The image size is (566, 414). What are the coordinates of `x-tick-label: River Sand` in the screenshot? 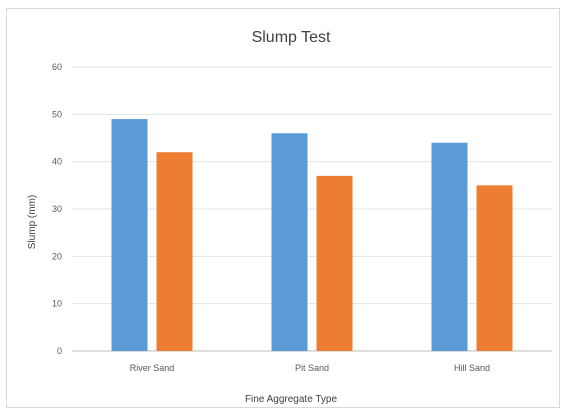 It's located at (152, 368).